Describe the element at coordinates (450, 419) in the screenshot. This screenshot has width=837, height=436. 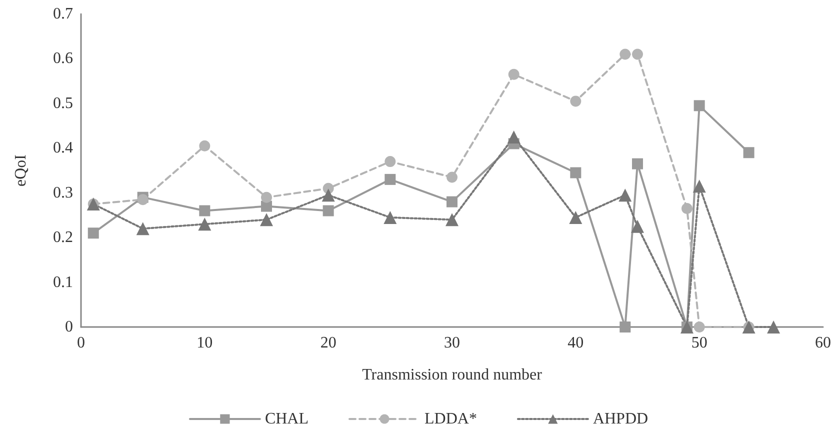
I see `legend-label: LDDA*` at that location.